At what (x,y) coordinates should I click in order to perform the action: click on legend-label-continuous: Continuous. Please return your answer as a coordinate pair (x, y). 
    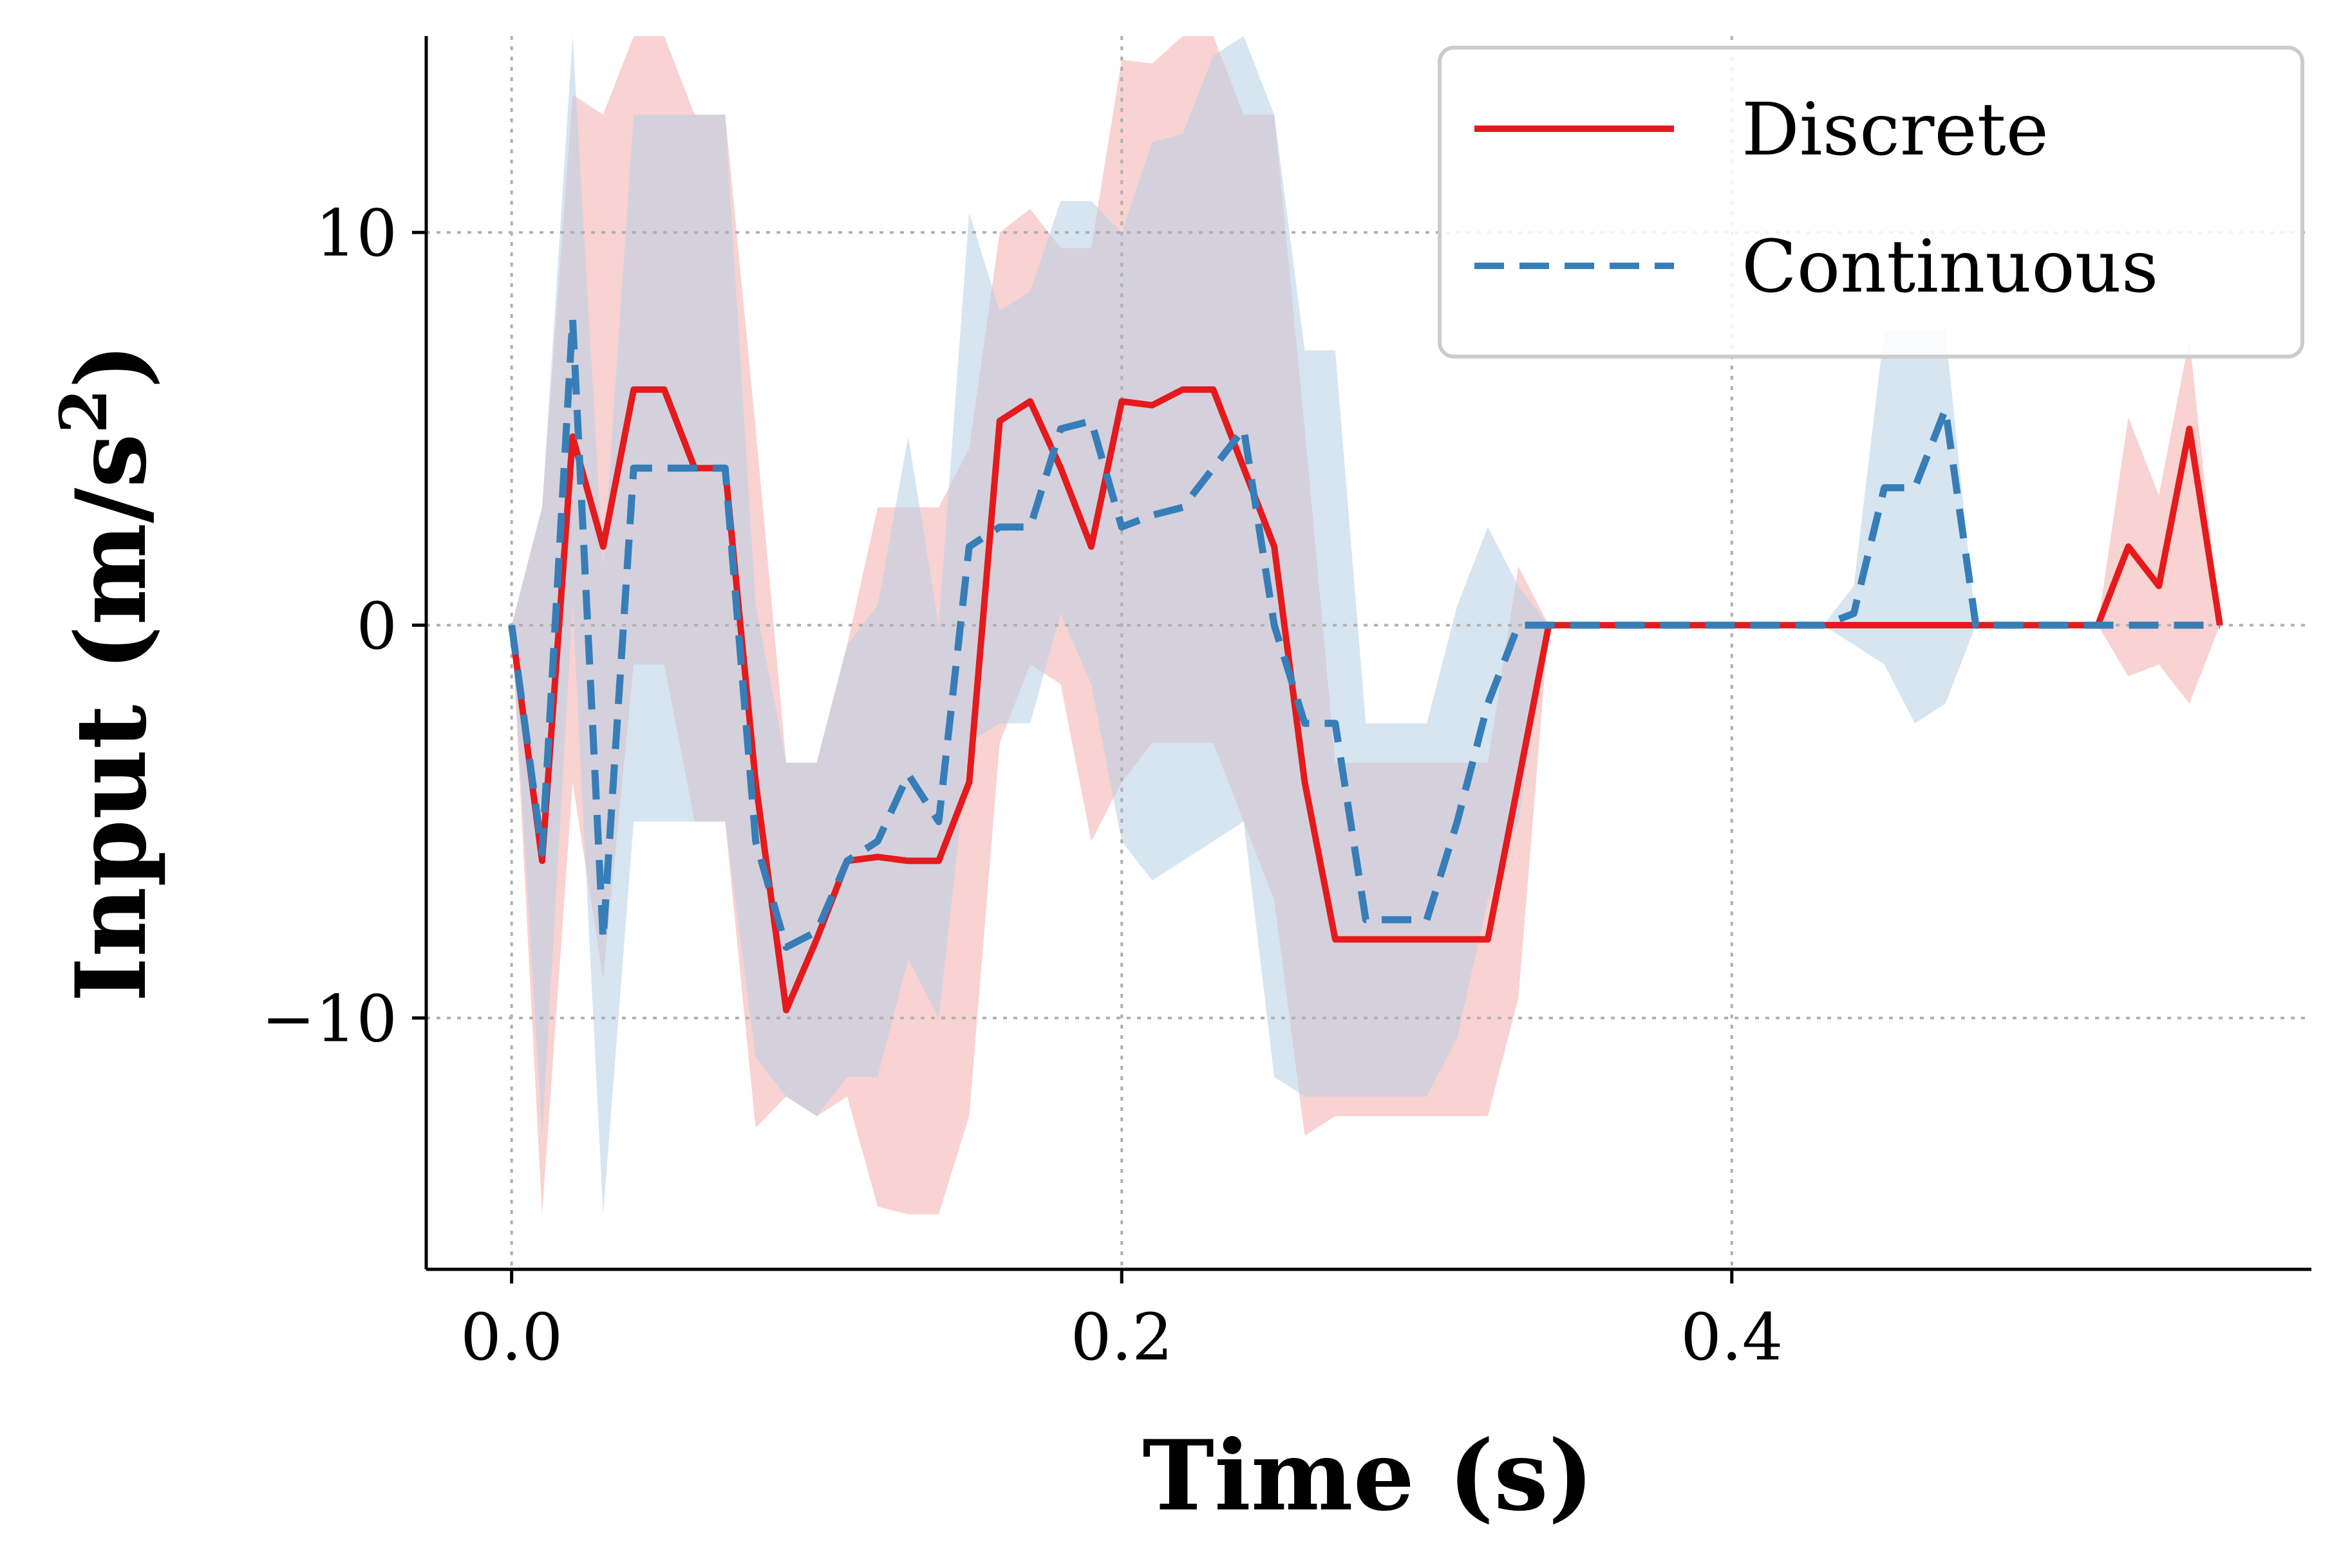
    Looking at the image, I should click on (1950, 267).